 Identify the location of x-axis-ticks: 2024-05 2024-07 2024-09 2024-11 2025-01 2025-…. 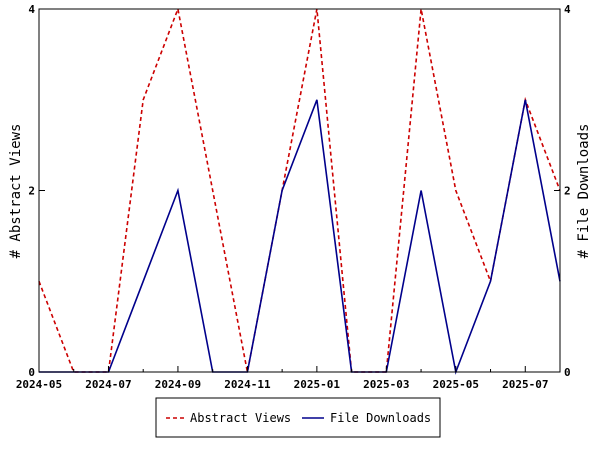
(288, 378).